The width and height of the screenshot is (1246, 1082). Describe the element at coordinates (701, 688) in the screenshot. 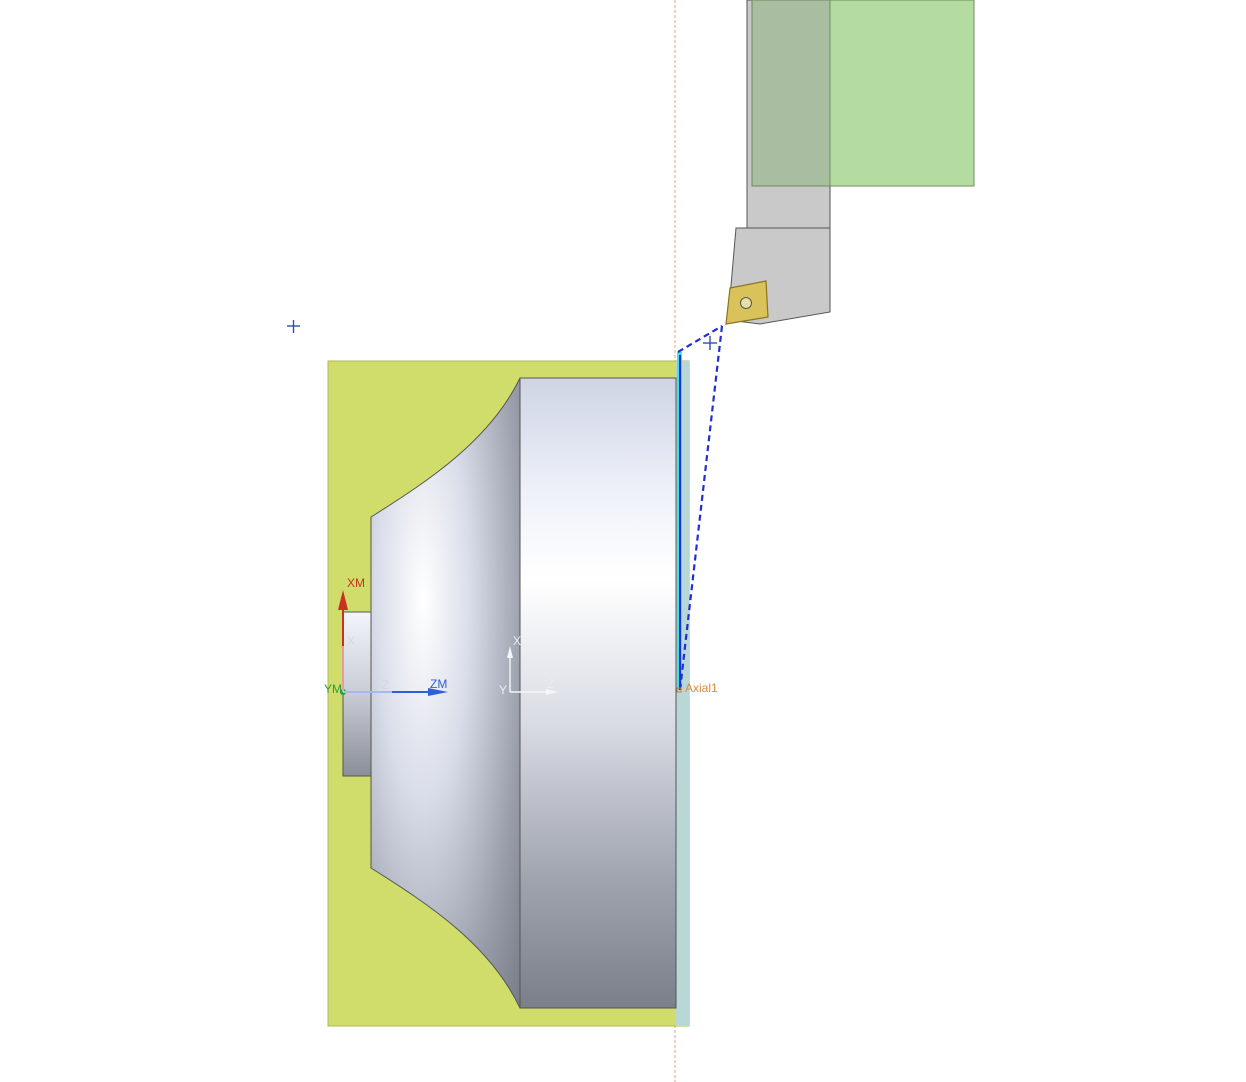

I see `toolpath-start-label: Axial1` at that location.